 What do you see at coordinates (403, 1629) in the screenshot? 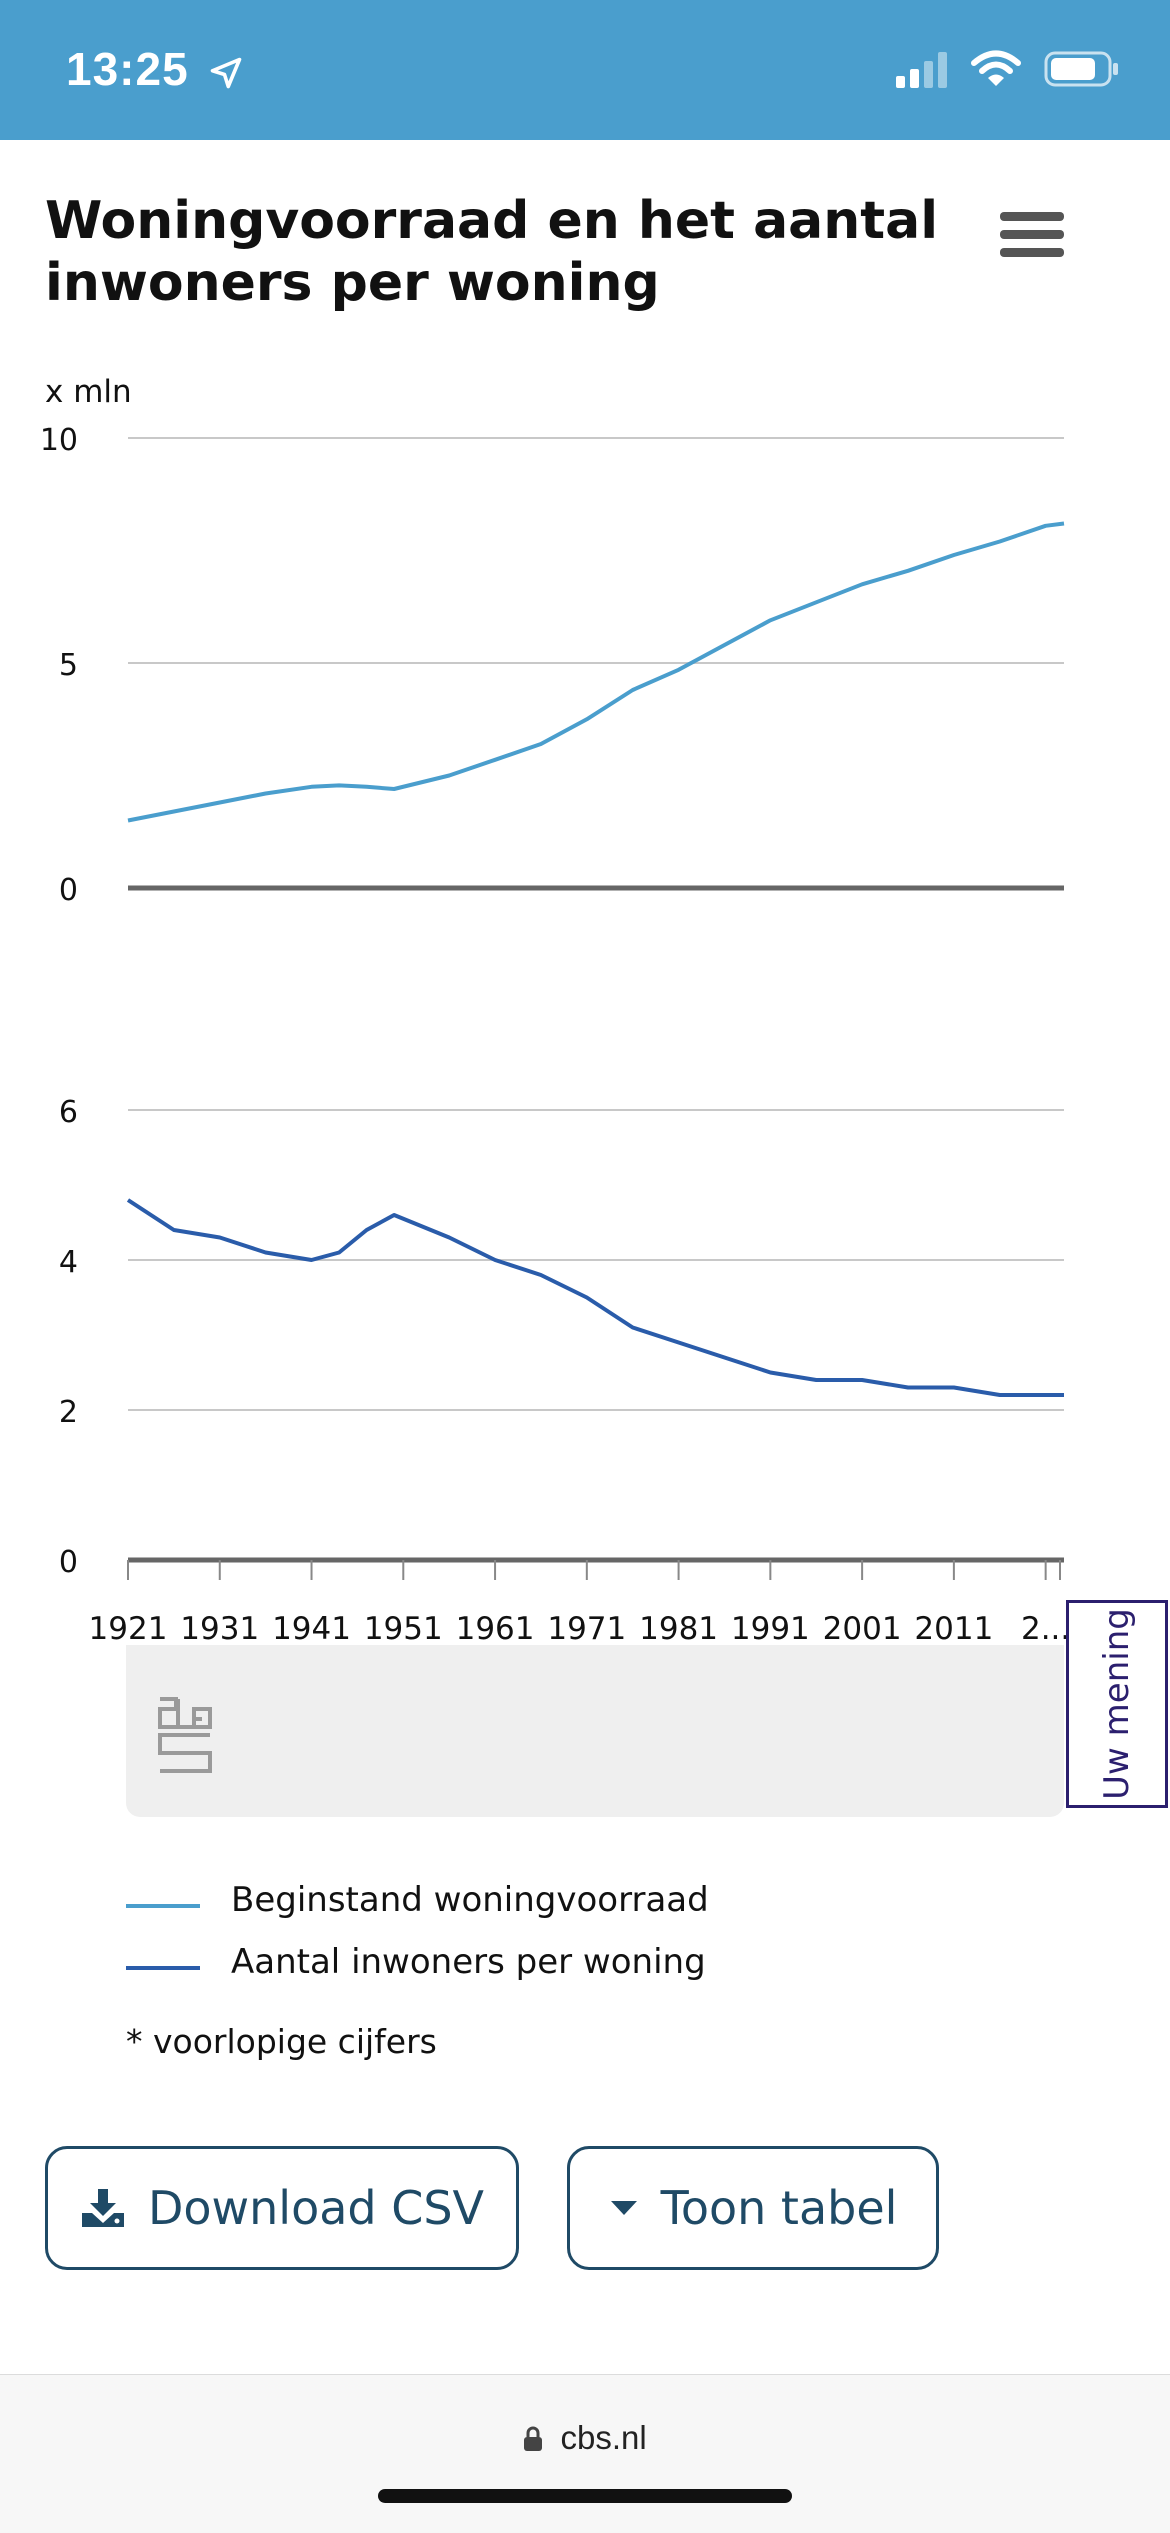
I see `x-tick-label: 1951` at bounding box center [403, 1629].